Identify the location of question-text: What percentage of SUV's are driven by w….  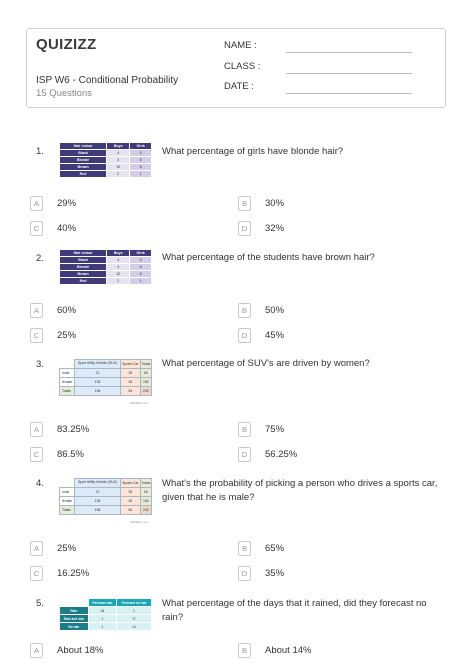
(266, 363).